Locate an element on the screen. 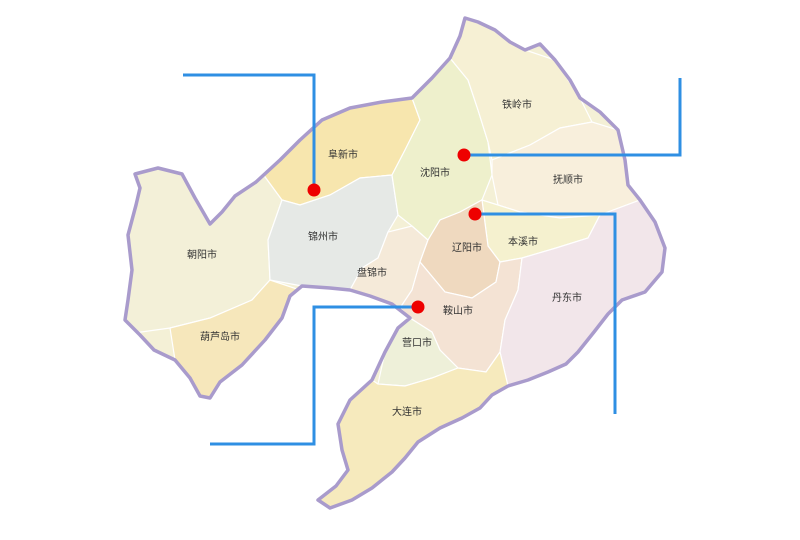 This screenshot has width=800, height=540. connector-line-benxi is located at coordinates (546, 313).